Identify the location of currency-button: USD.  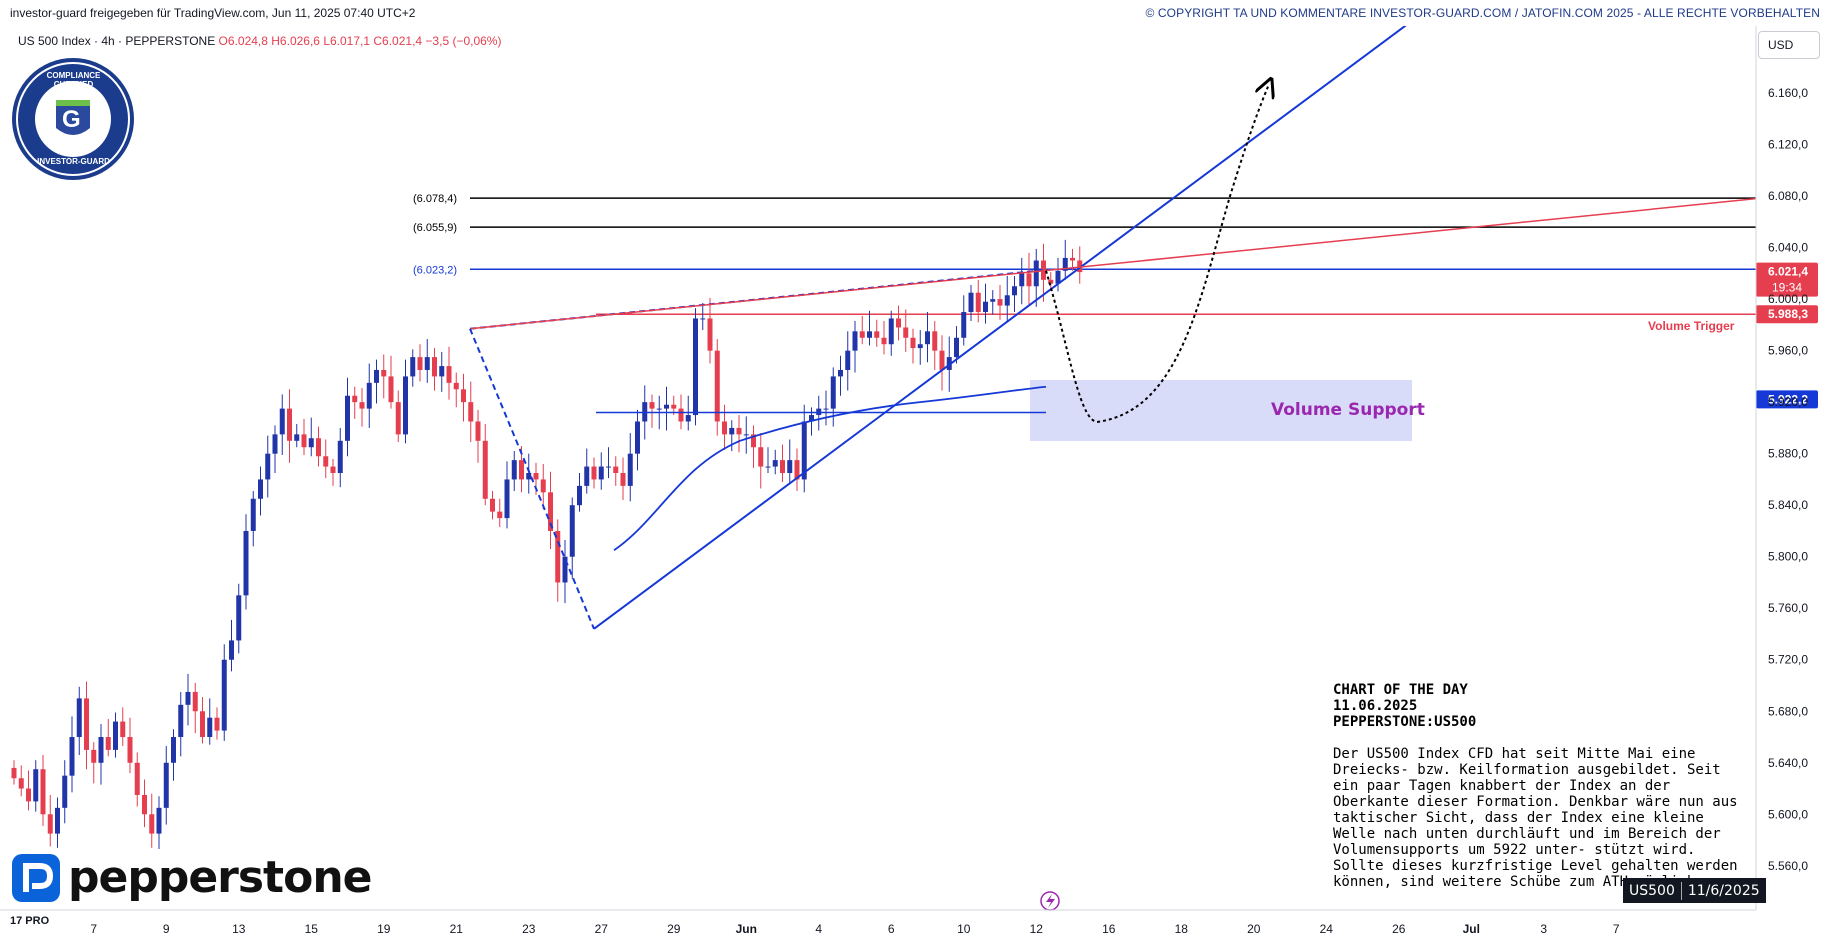
(1789, 45).